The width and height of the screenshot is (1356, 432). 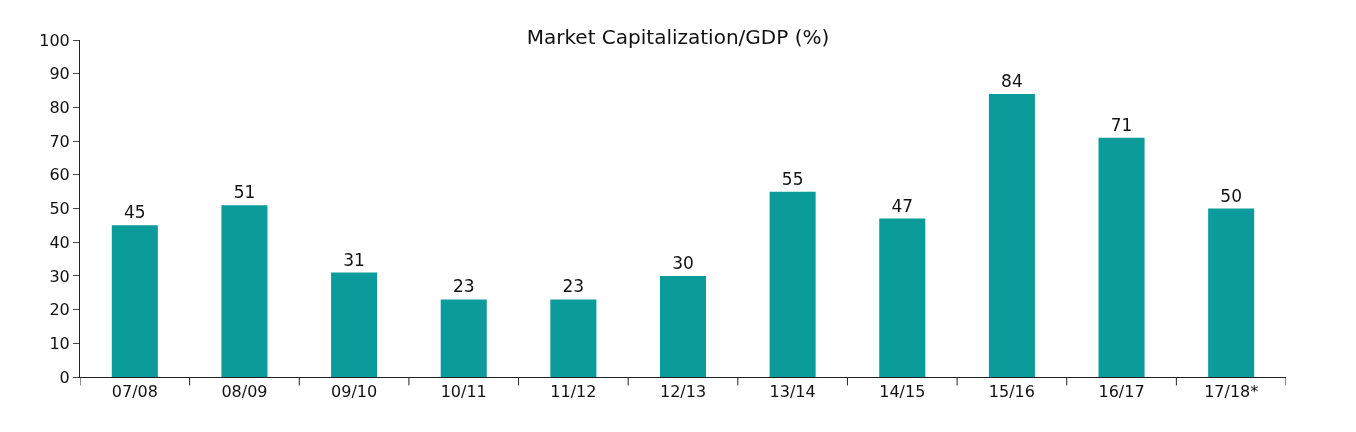 I want to click on y-tick-label: 90, so click(x=59, y=74).